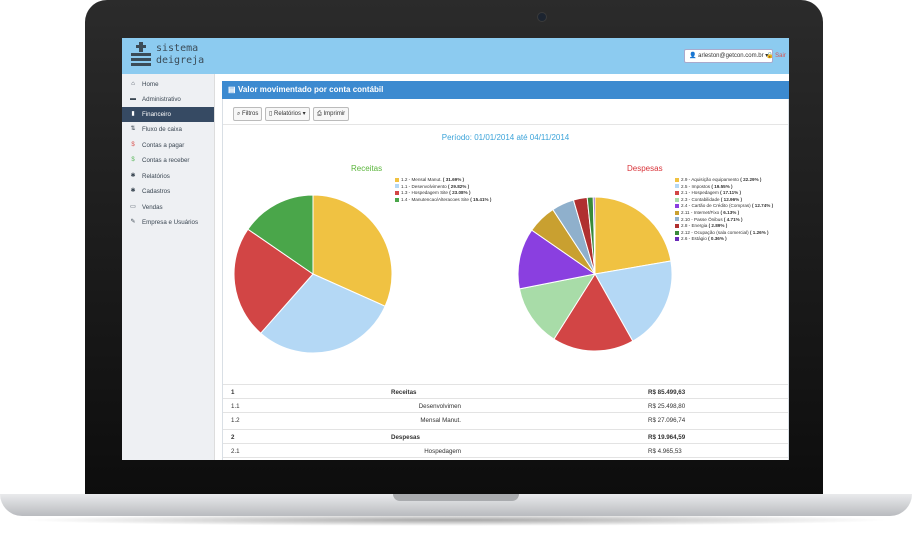  What do you see at coordinates (717, 239) in the screenshot?
I see `legend-value: ( 0.36% )` at bounding box center [717, 239].